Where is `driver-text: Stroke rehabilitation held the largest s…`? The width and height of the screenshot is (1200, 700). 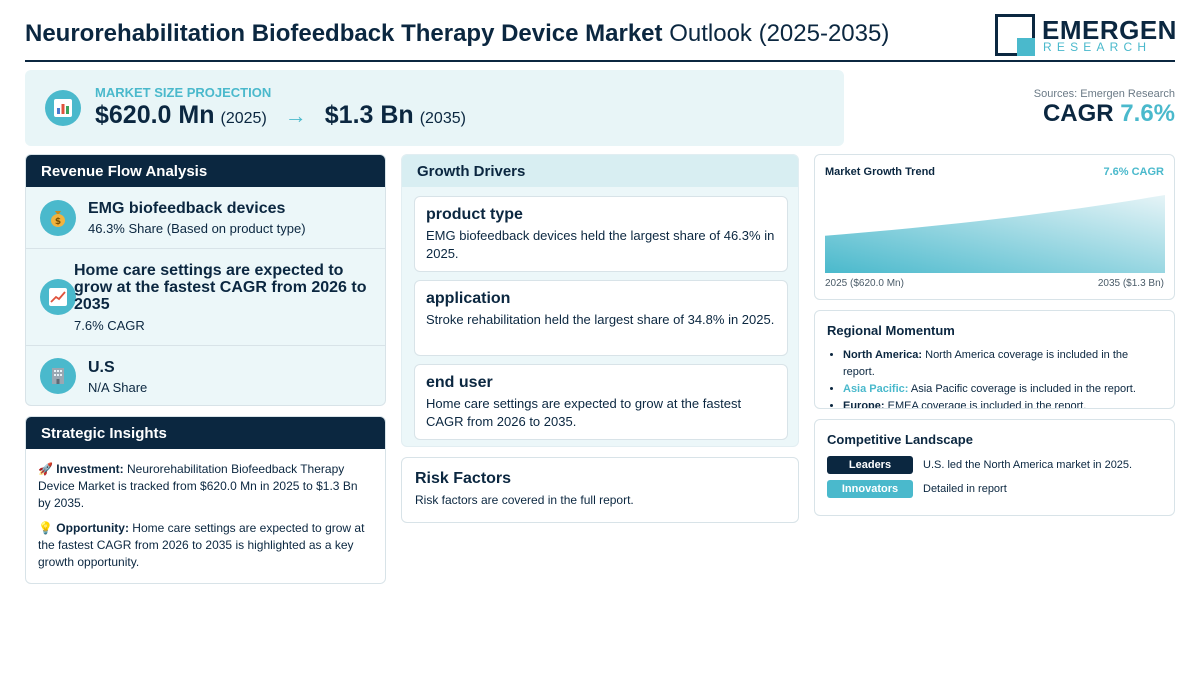 driver-text: Stroke rehabilitation held the largest s… is located at coordinates (600, 319).